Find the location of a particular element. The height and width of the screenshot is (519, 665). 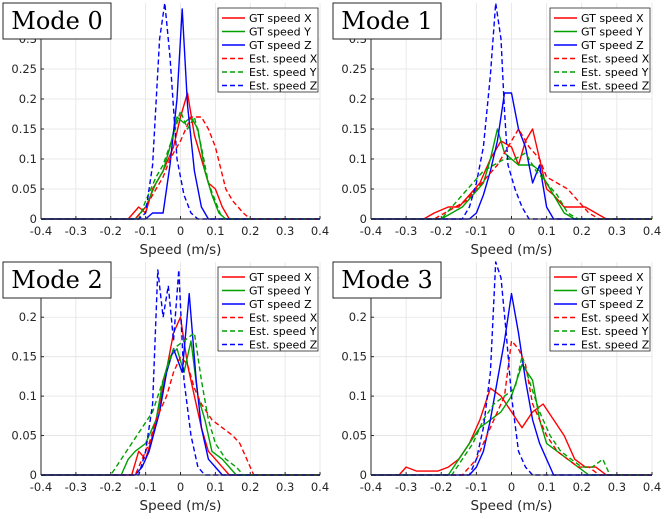

y-tick-label: 0.25 is located at coordinates (354, 69).